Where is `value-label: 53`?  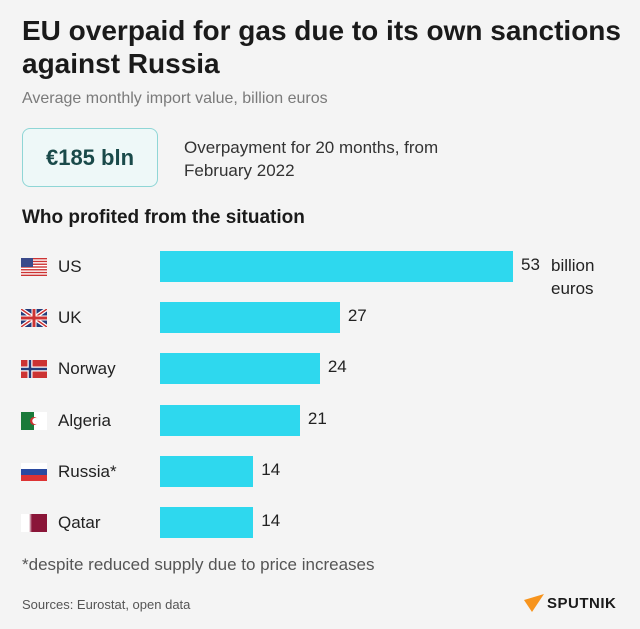
value-label: 53 is located at coordinates (530, 264).